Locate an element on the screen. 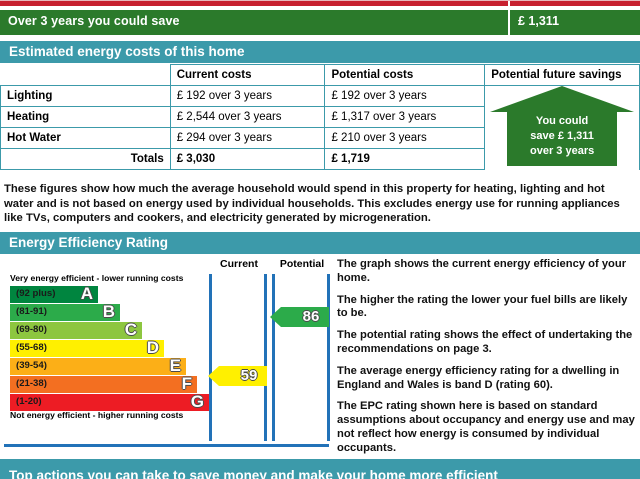 This screenshot has width=640, height=479. house-roof-shape is located at coordinates (562, 99).